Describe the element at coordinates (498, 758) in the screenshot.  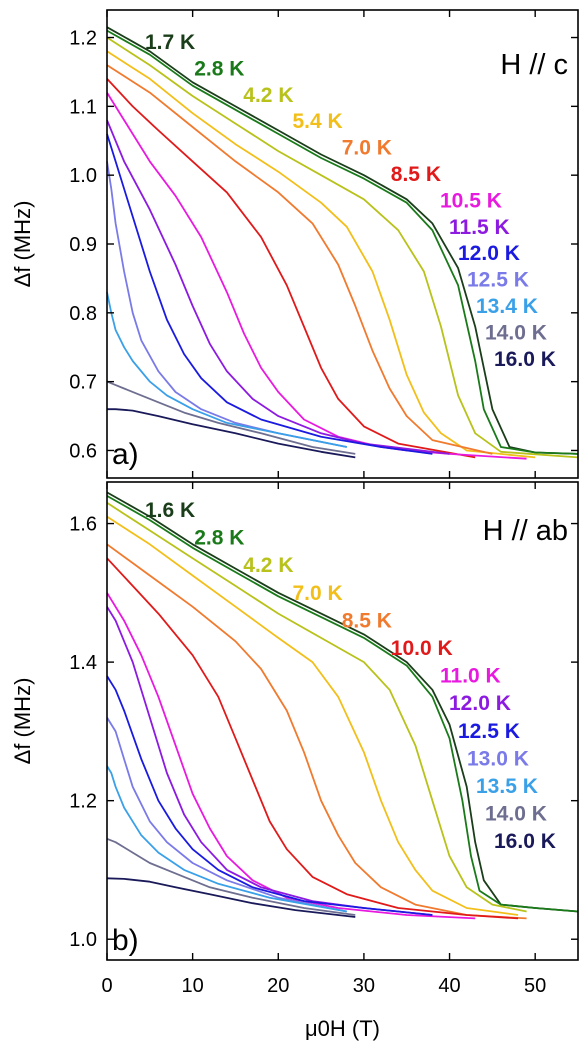
I see `legend-label-13_0-K: 13.0 K` at that location.